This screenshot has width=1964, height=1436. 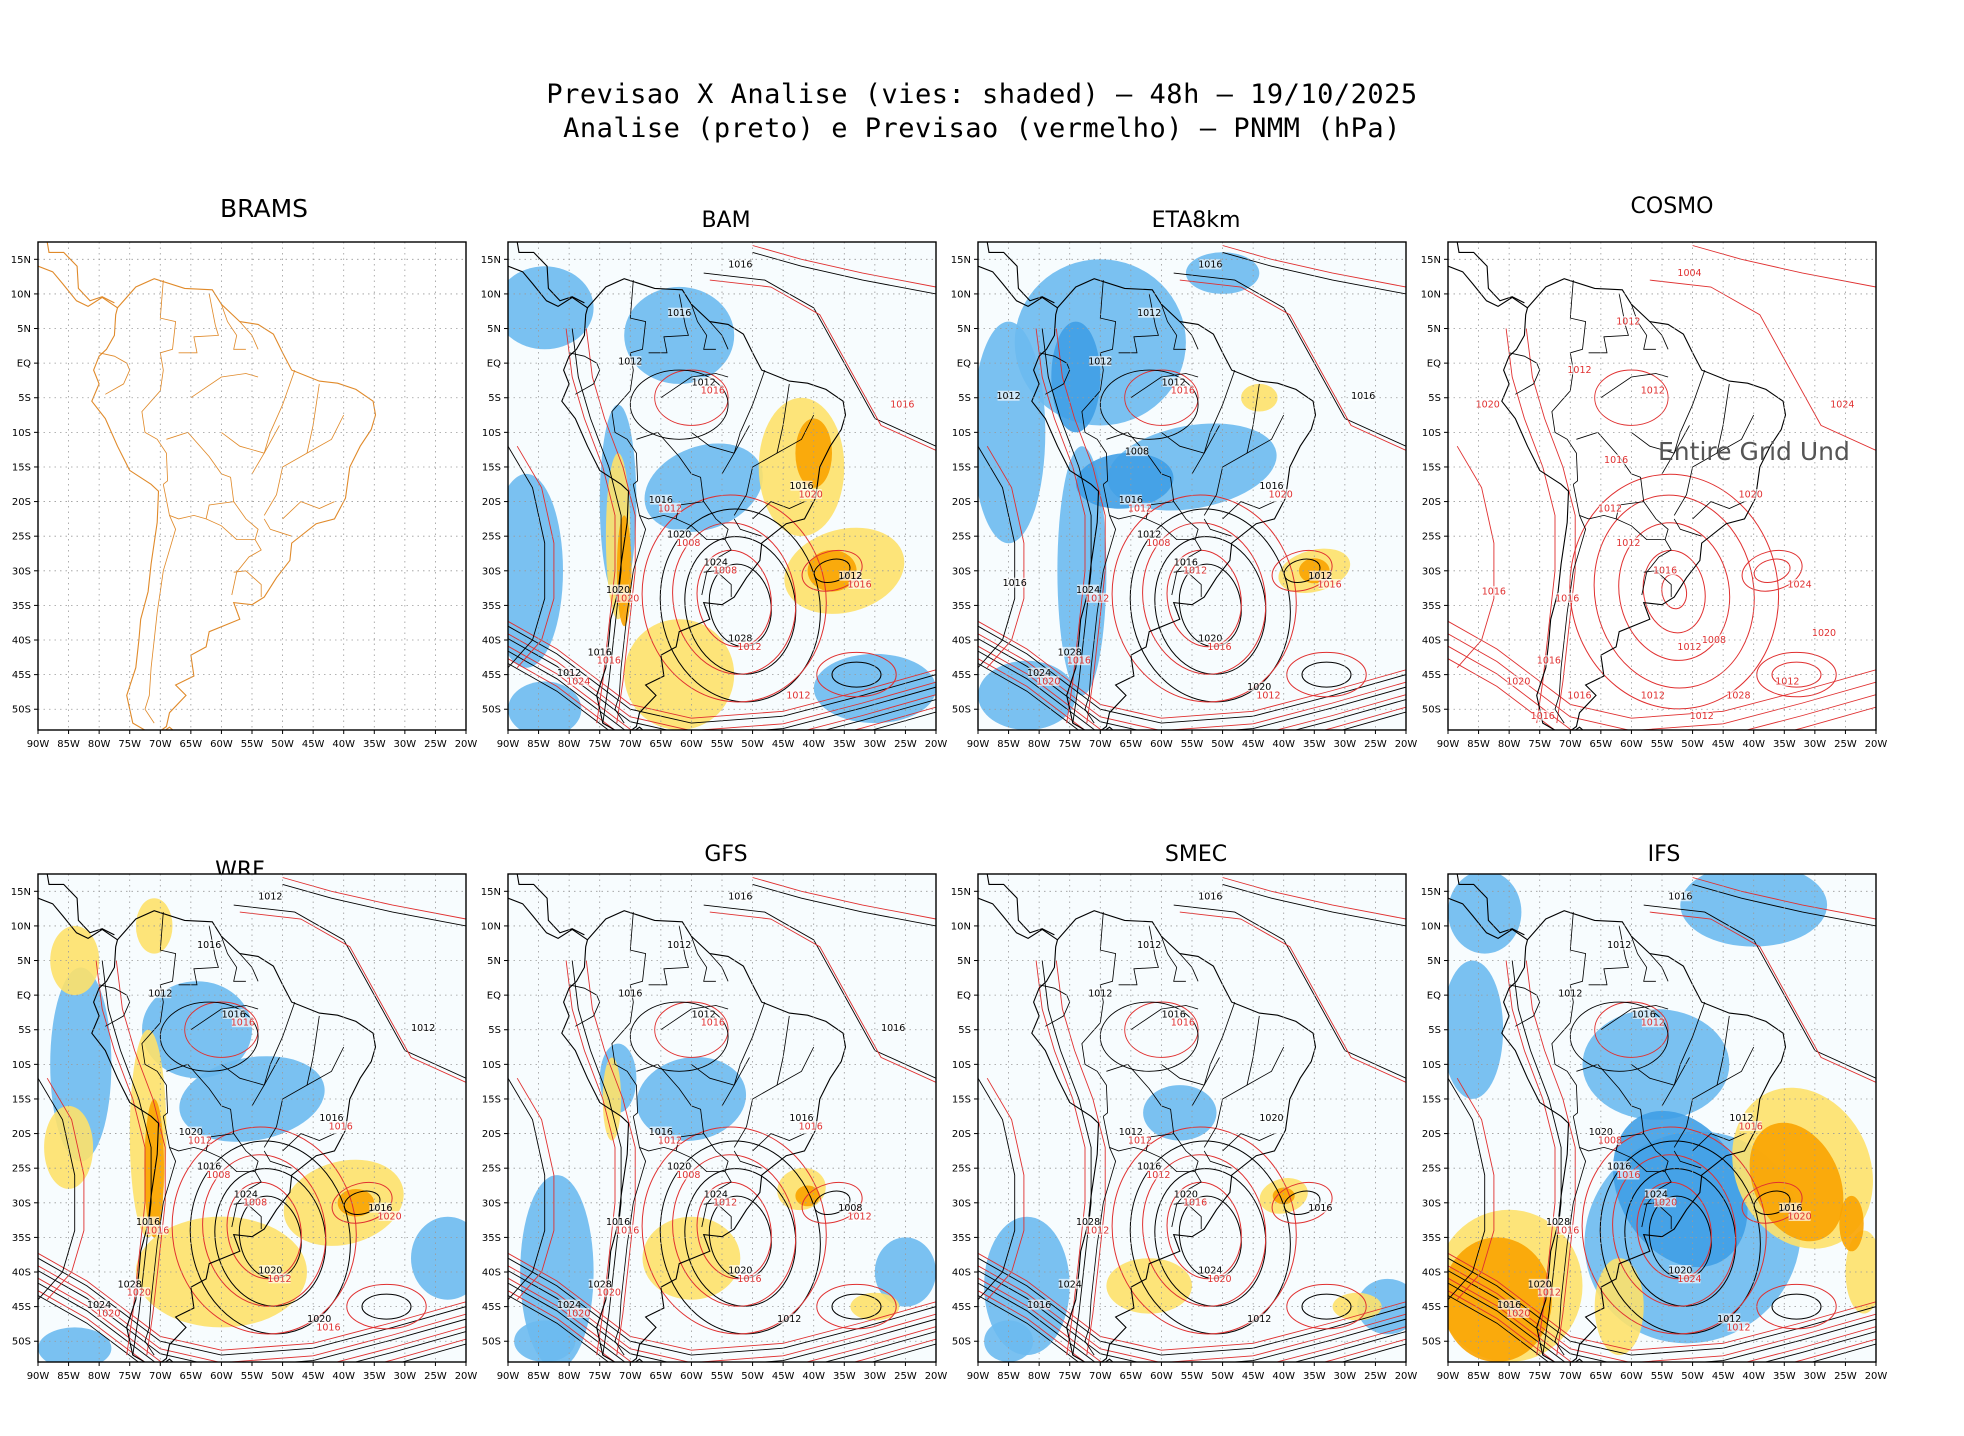 I want to click on contour-label: 1024, so click(x=1842, y=405).